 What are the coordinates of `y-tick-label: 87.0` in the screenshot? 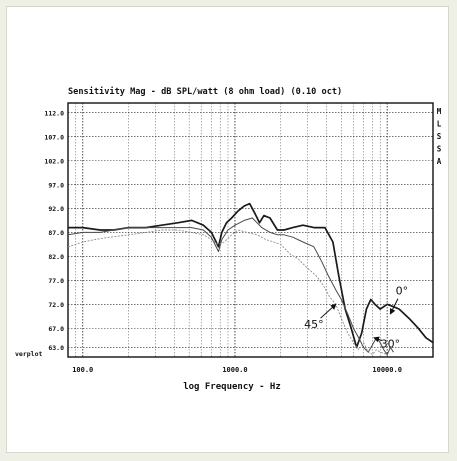 It's located at (56, 233).